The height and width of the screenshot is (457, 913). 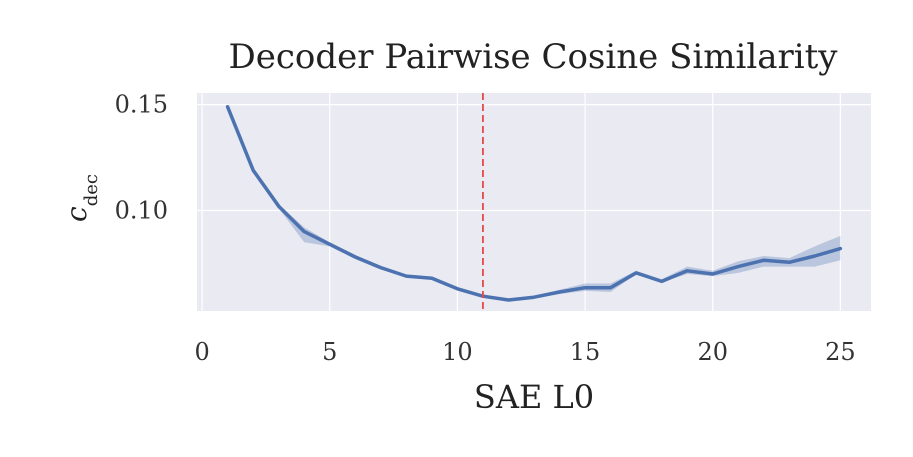 What do you see at coordinates (141, 210) in the screenshot?
I see `y-tick-label: 0.10` at bounding box center [141, 210].